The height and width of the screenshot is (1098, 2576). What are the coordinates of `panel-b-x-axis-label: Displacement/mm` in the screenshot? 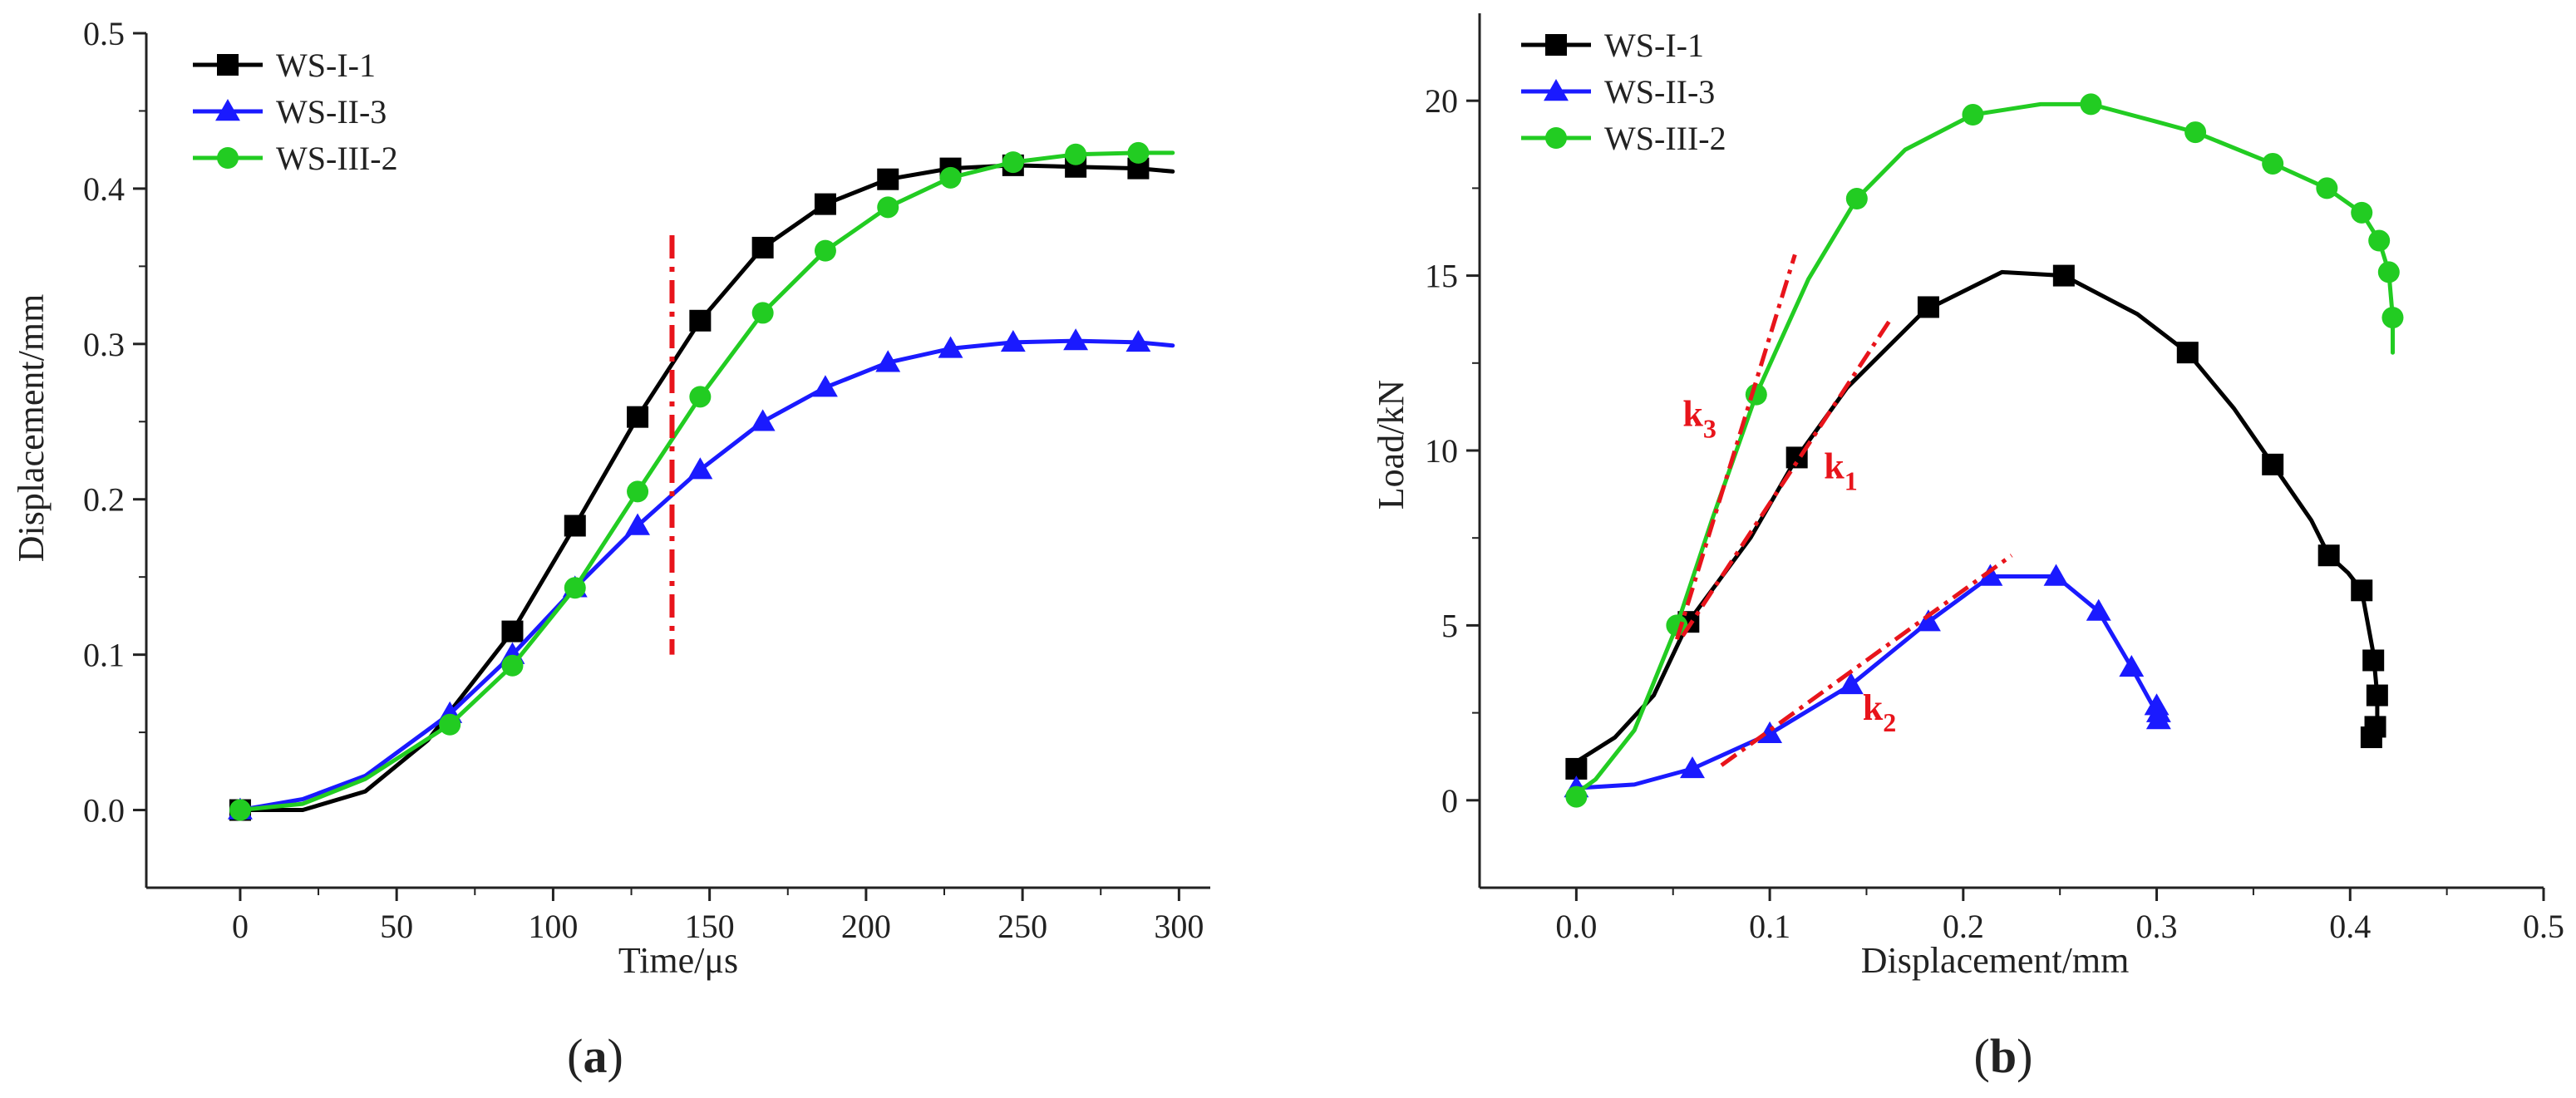 It's located at (1995, 960).